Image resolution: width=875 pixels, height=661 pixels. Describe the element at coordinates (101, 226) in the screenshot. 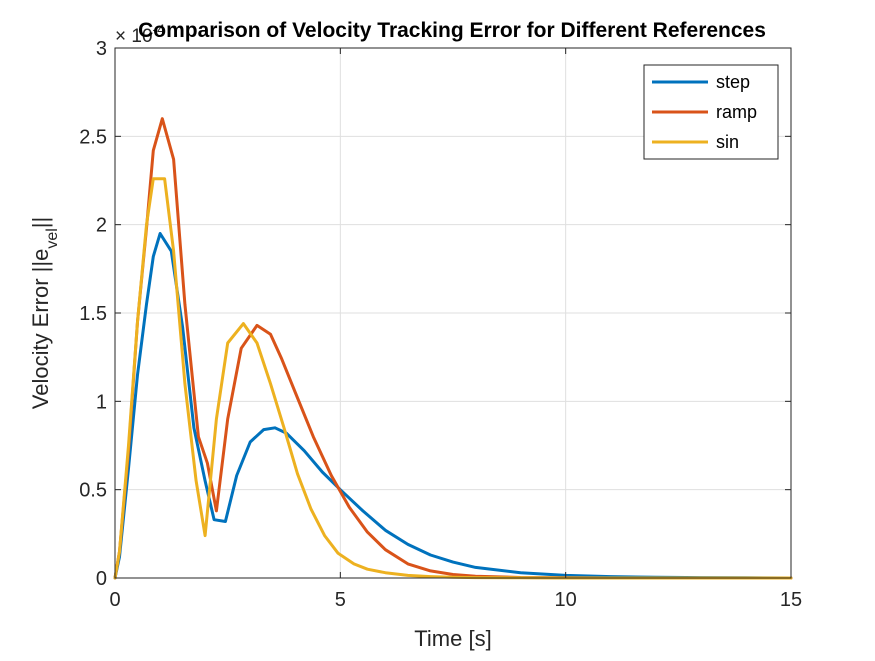

I see `y-tick-label: 2` at that location.